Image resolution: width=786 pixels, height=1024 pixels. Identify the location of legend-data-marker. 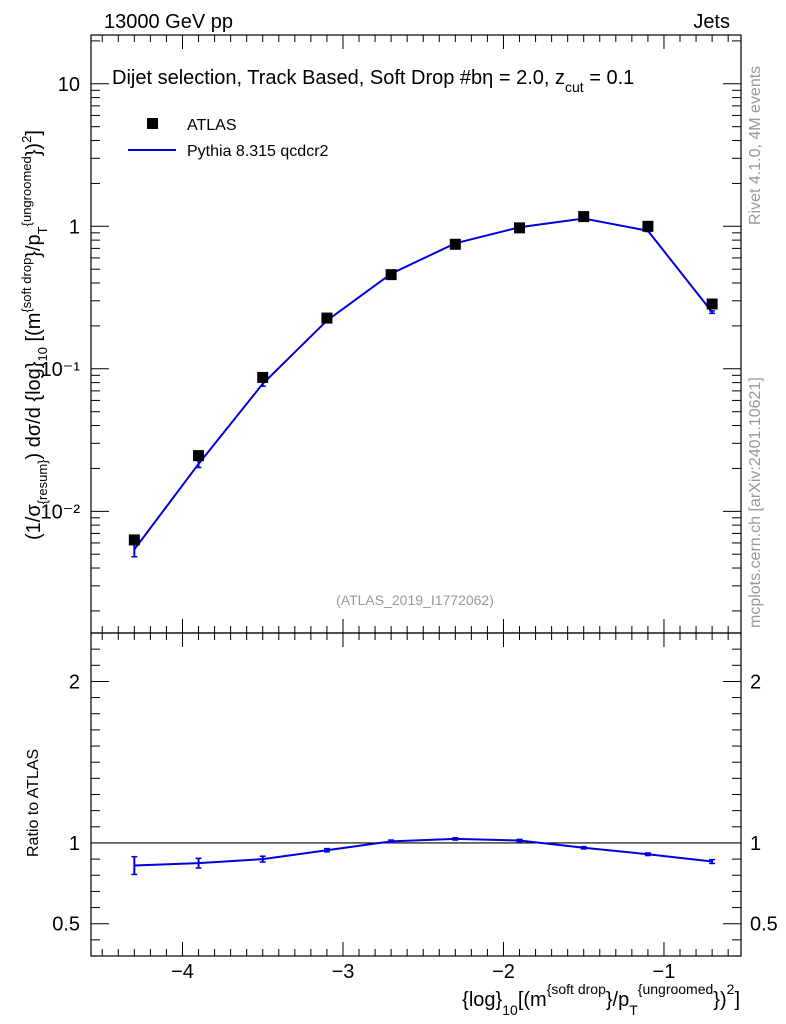
(152, 123).